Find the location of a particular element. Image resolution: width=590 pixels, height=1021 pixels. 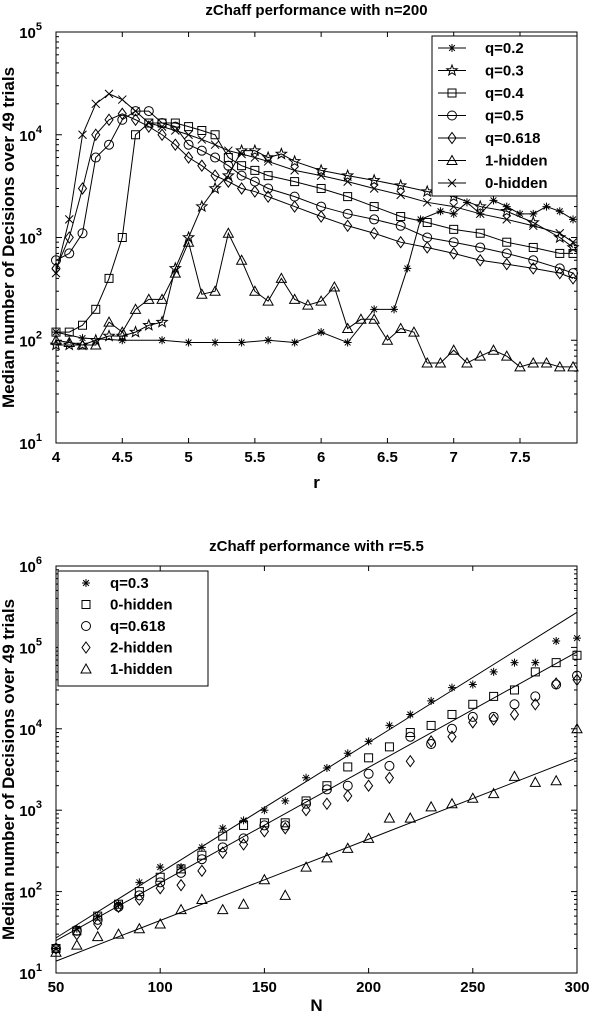

y-tick-exponent: 4 is located at coordinates (39, 130).